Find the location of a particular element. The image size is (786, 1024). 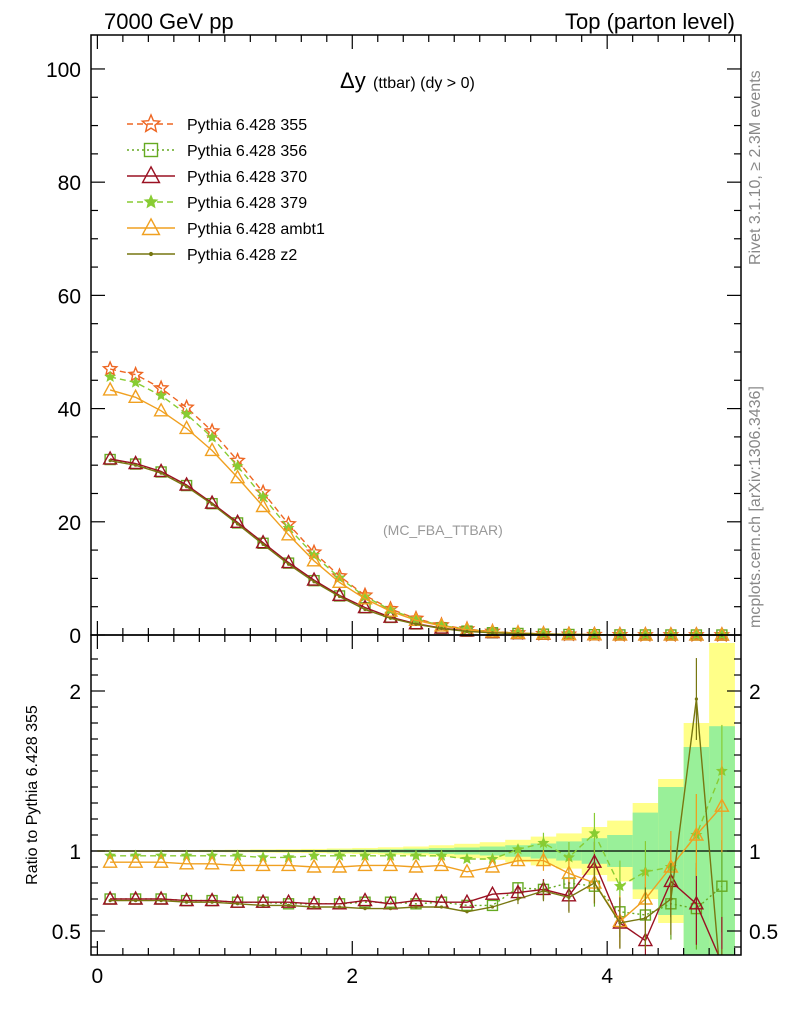

legend-entry: Pythia 6.428 379 is located at coordinates (217, 203).